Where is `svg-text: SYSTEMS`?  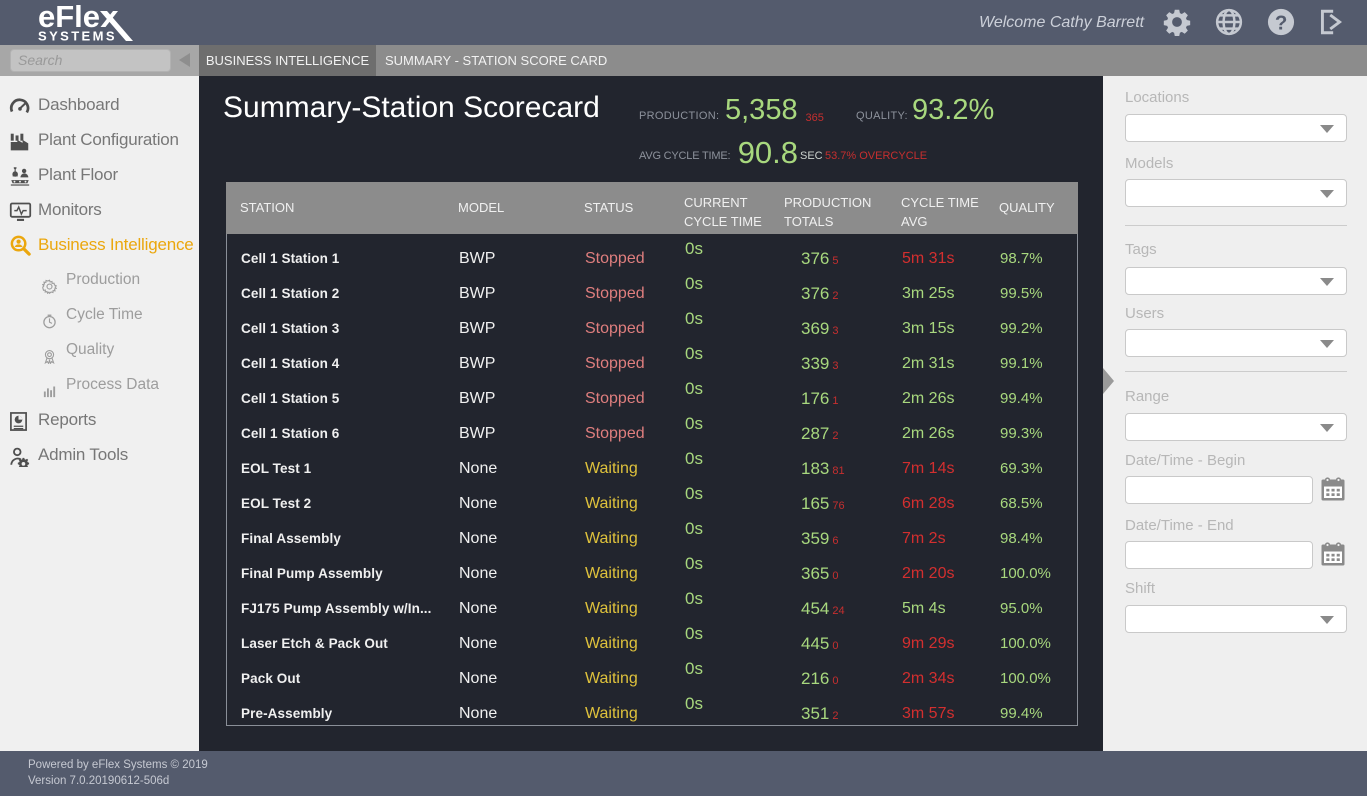
svg-text: SYSTEMS is located at coordinates (77, 36).